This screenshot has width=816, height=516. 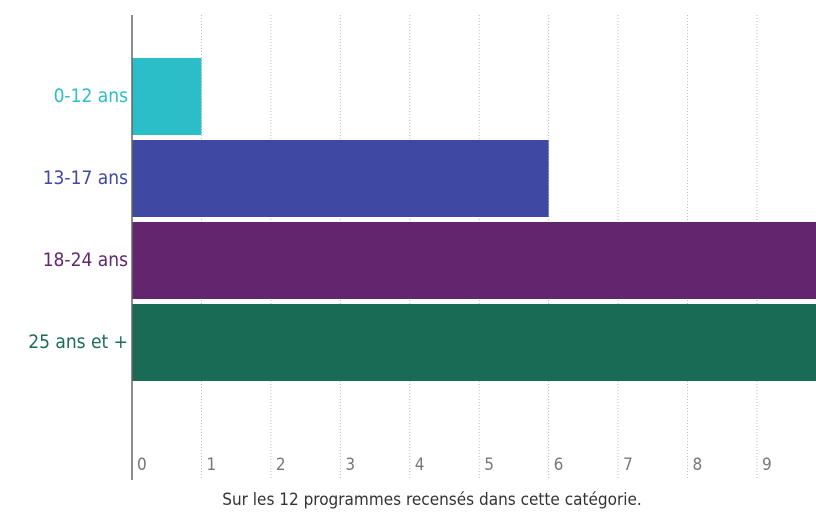 What do you see at coordinates (559, 465) in the screenshot?
I see `x-tick-label: 6` at bounding box center [559, 465].